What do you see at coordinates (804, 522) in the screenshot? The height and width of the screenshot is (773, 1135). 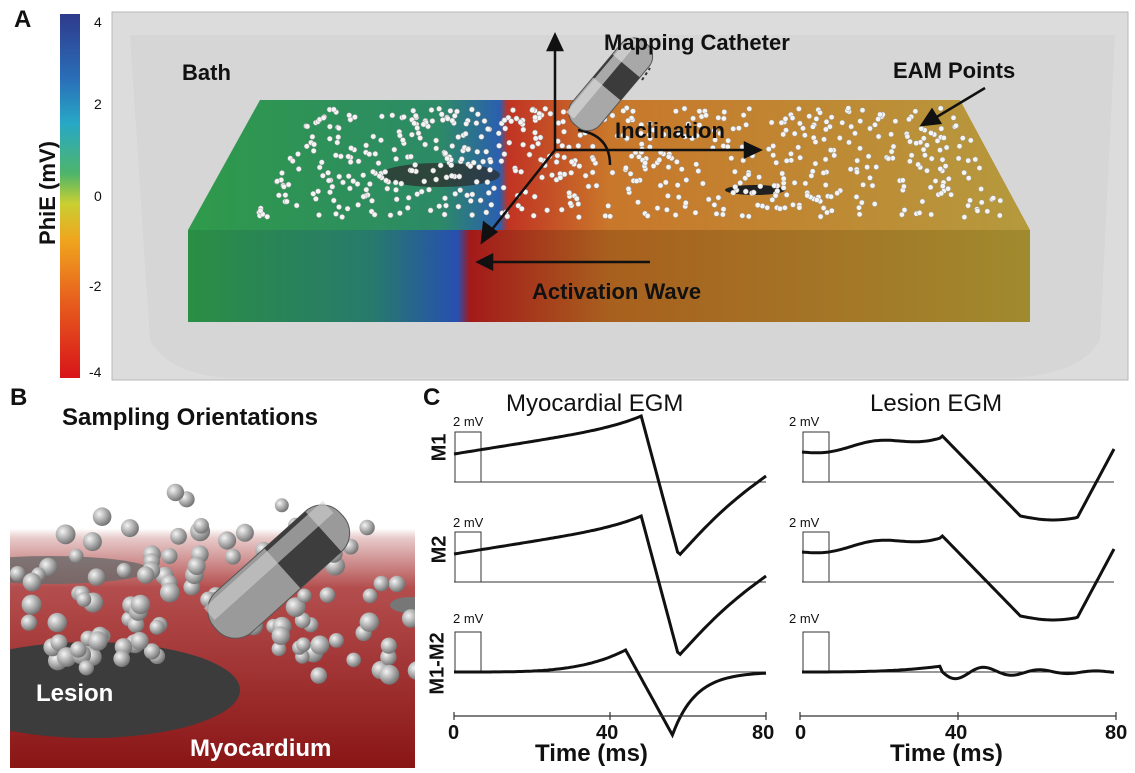 I see `scale-label-r2: 2 mV` at bounding box center [804, 522].